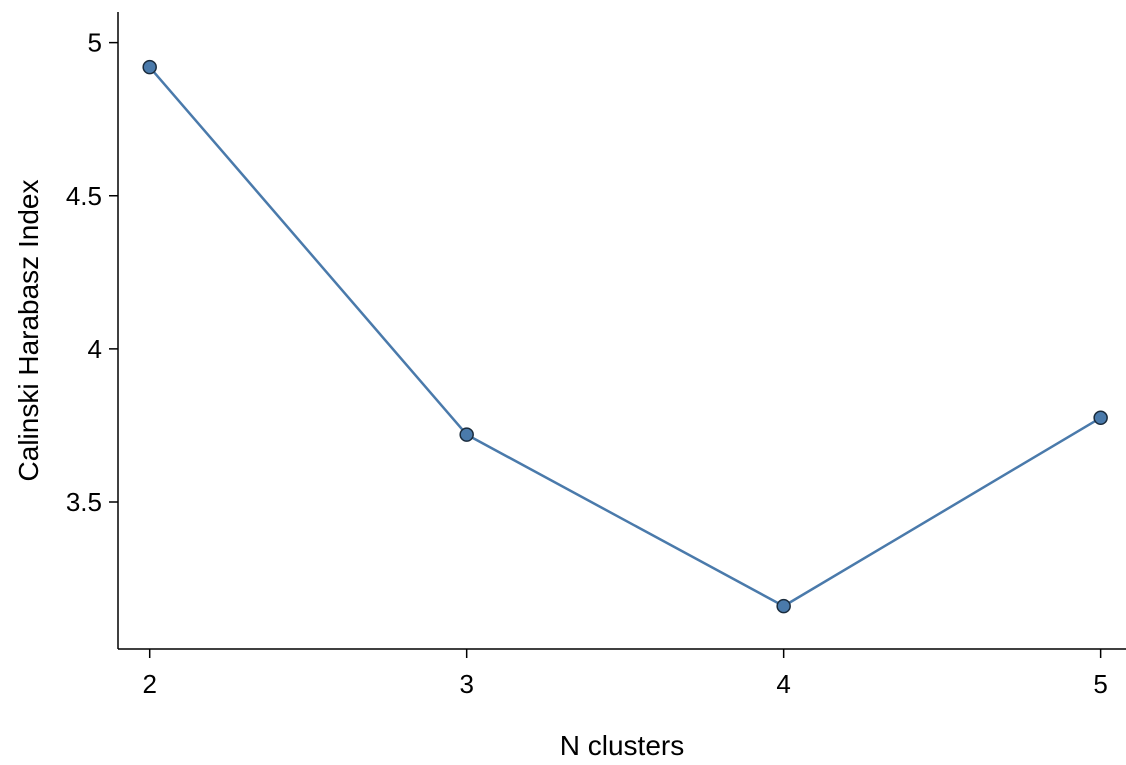  Describe the element at coordinates (1100, 684) in the screenshot. I see `x-tick-label: 5` at that location.